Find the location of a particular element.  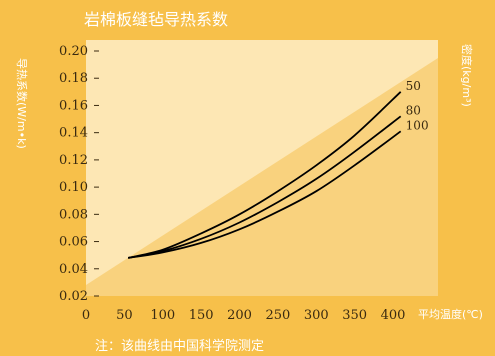

series-label-100: 100 is located at coordinates (417, 125).